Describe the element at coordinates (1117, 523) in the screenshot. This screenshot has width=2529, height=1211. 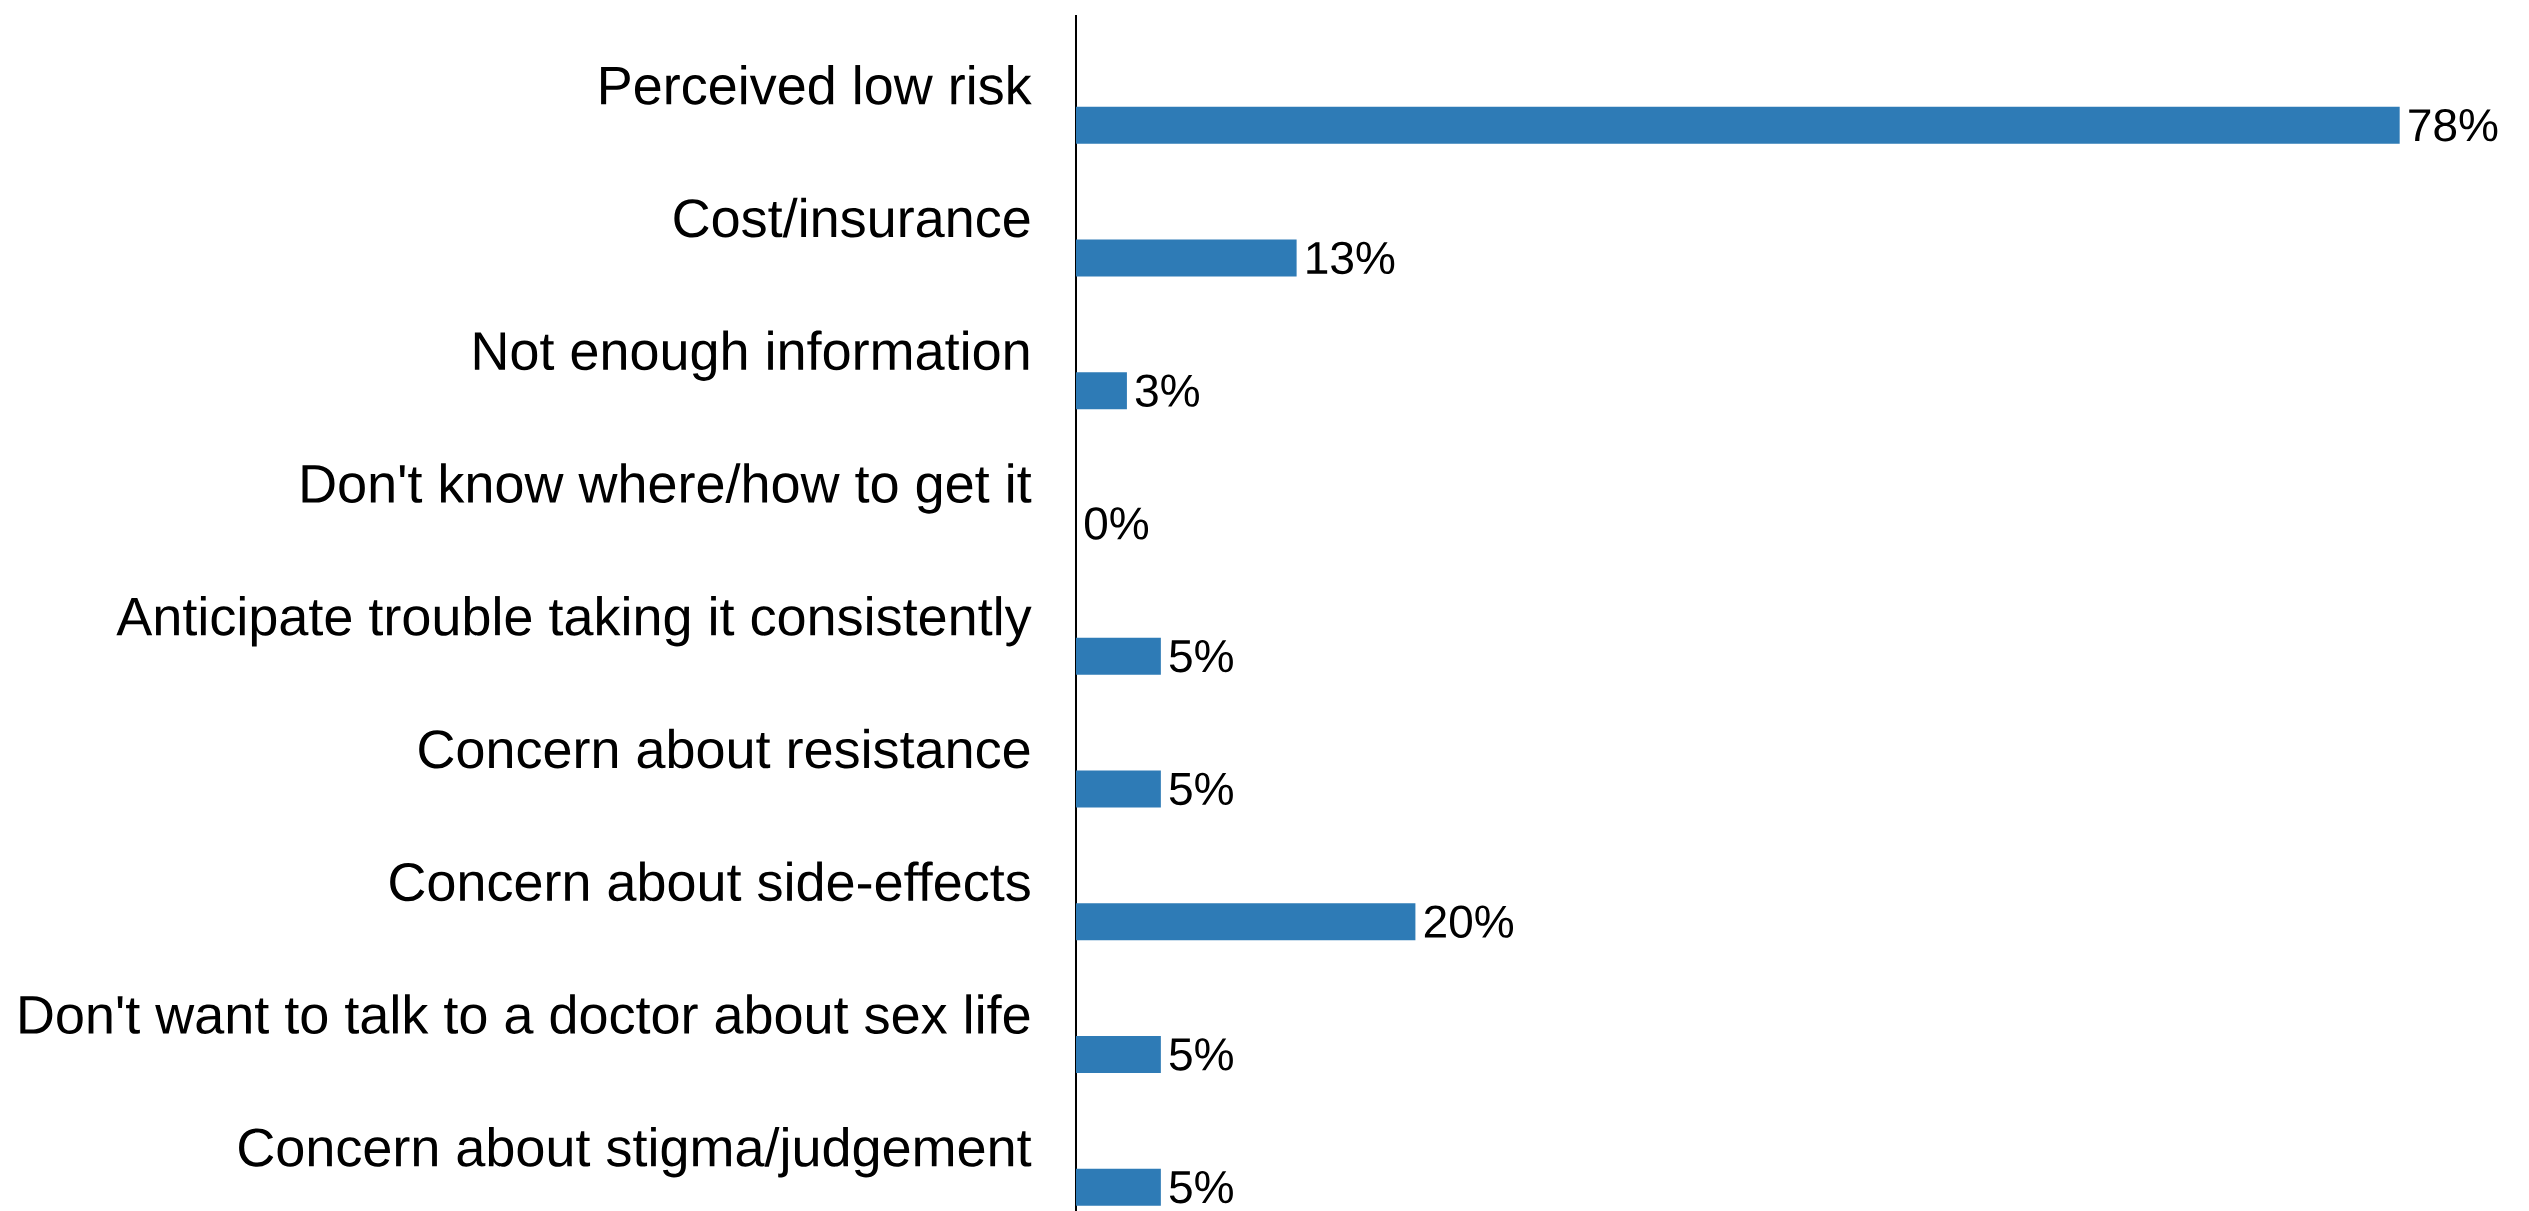
I see `data-label: 0%` at that location.